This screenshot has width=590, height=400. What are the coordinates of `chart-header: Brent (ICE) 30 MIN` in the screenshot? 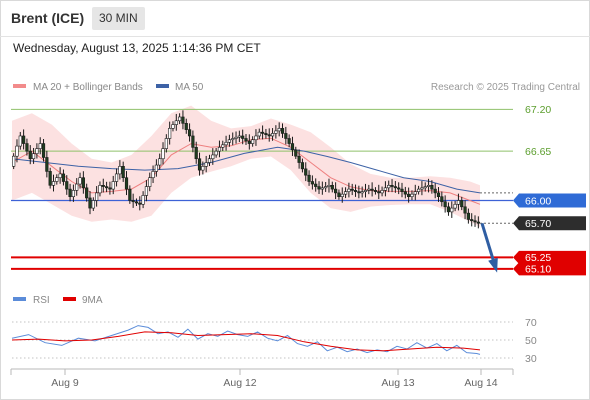 It's located at (295, 18).